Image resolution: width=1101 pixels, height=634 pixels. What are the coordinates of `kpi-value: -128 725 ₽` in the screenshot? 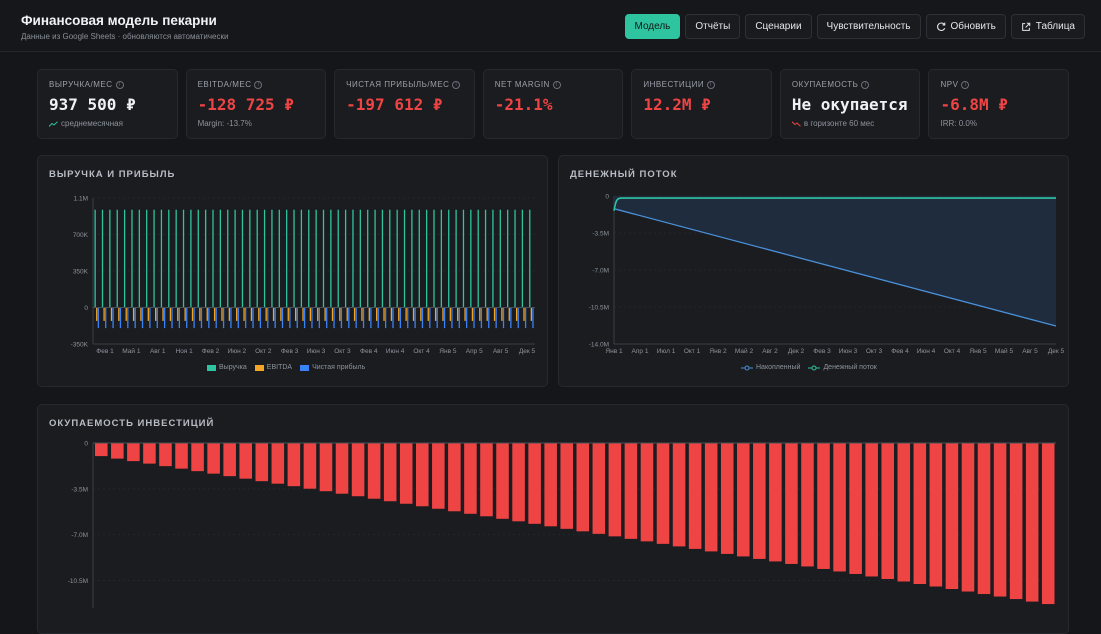 It's located at (245, 104).